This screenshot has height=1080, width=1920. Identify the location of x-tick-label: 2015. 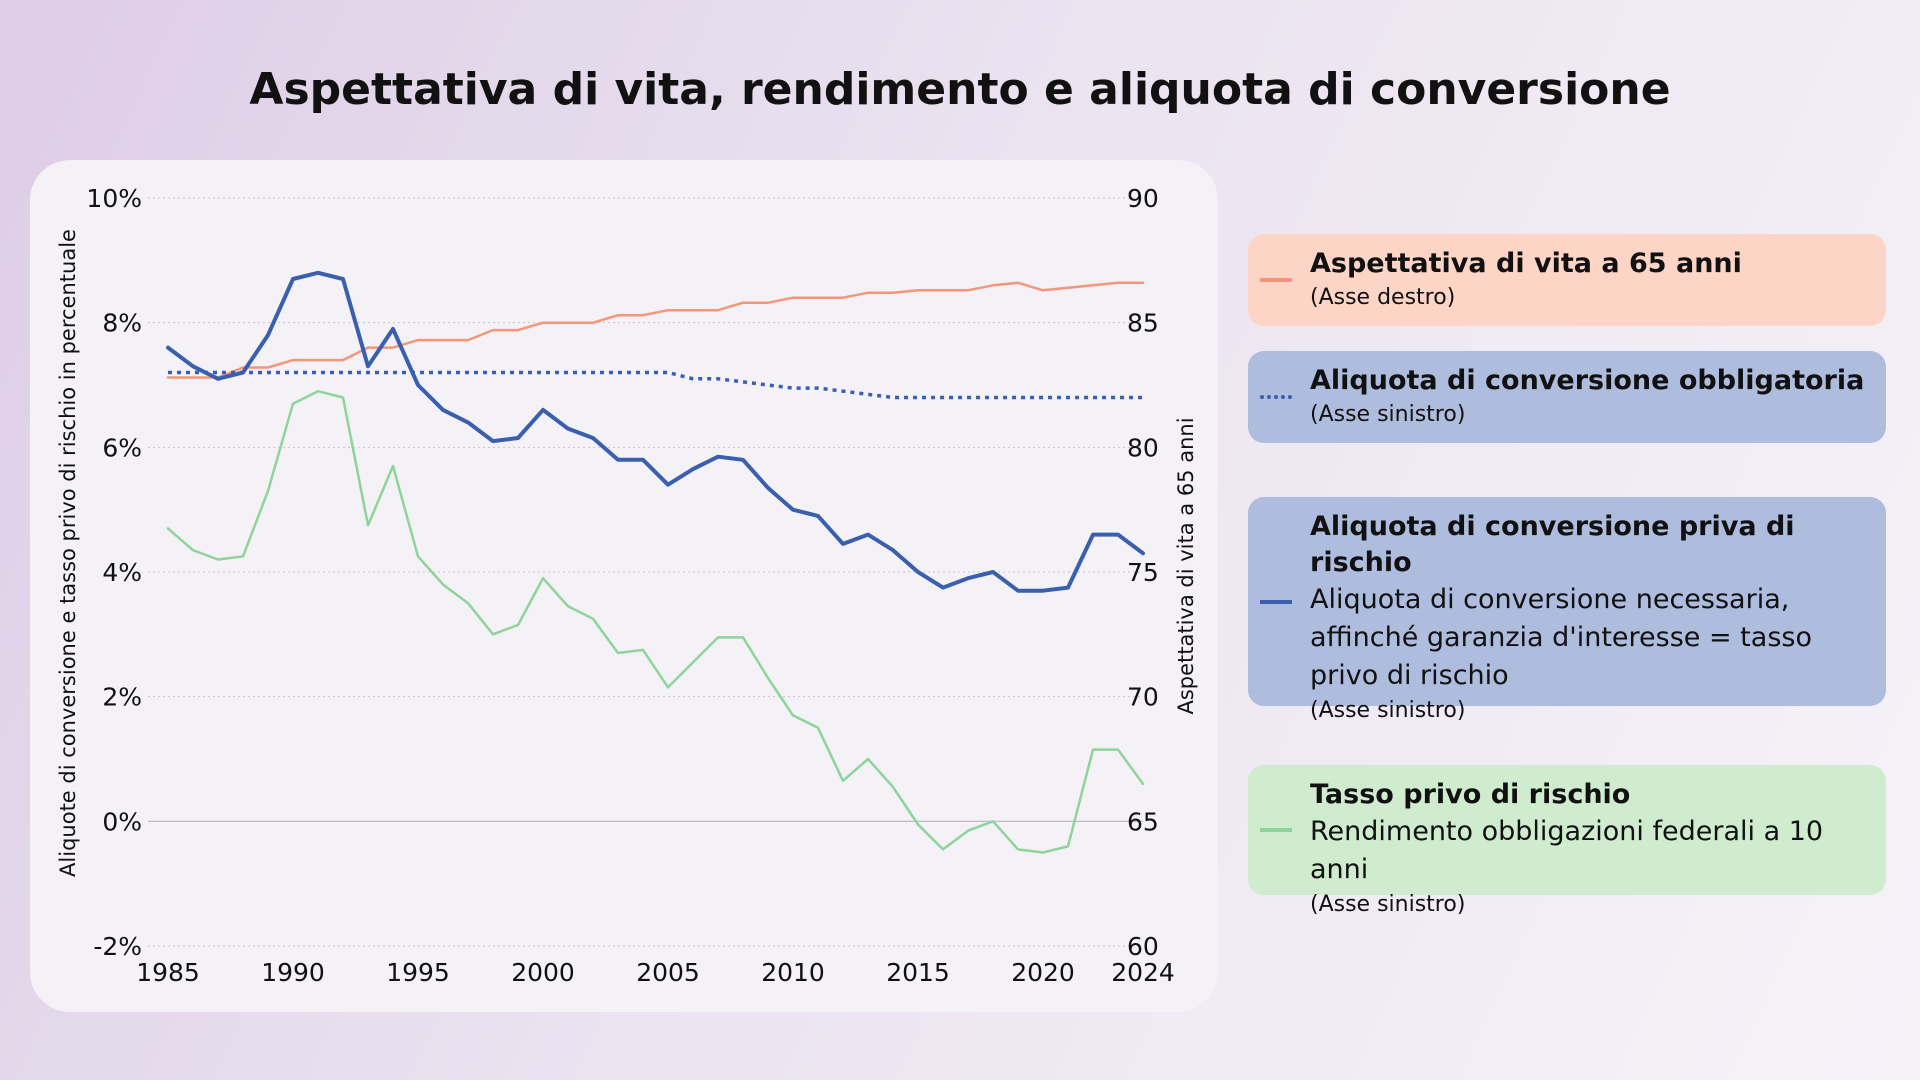
(918, 972).